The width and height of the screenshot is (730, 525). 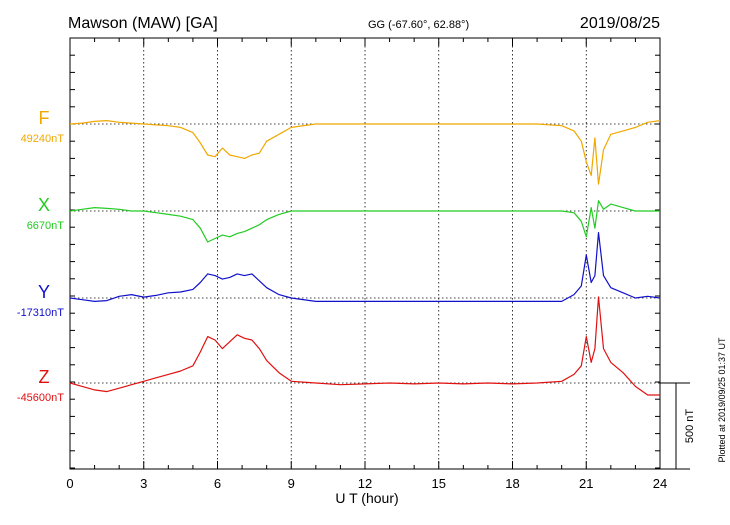 I want to click on series-line-f, so click(x=365, y=152).